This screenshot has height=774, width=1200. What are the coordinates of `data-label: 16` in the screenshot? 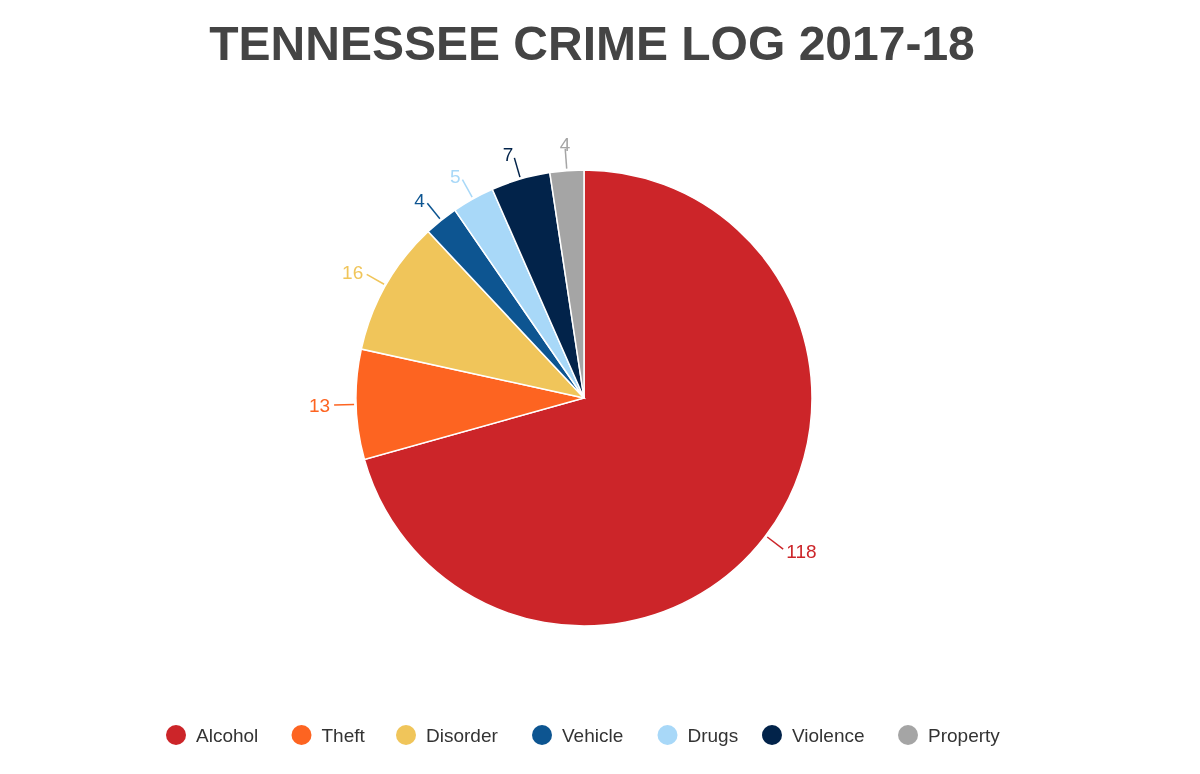 It's located at (353, 273).